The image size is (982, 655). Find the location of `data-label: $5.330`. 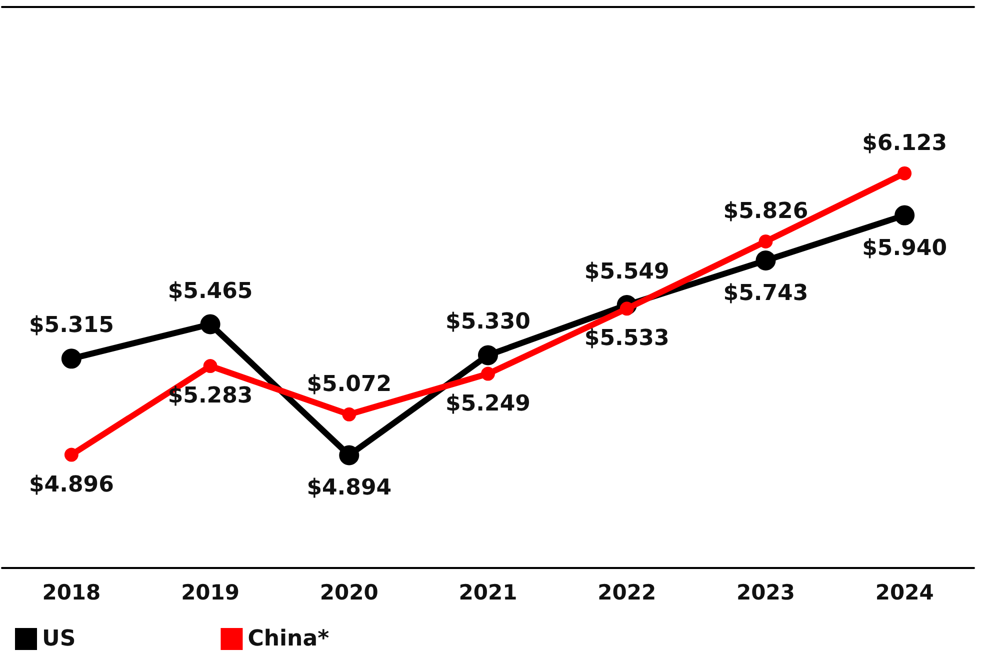

data-label: $5.330 is located at coordinates (488, 322).